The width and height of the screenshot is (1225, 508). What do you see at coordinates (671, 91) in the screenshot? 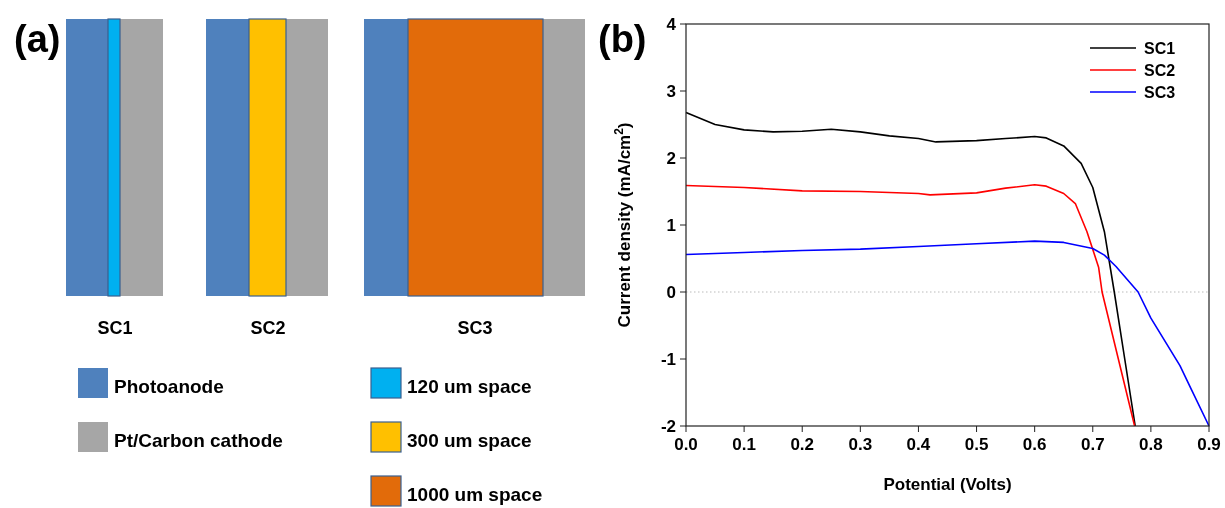
I see `y-tick-label: 3` at bounding box center [671, 91].